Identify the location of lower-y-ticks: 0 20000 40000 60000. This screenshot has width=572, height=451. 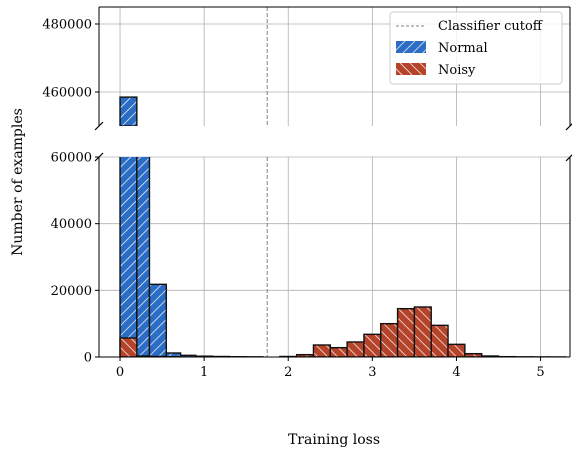
(75, 258).